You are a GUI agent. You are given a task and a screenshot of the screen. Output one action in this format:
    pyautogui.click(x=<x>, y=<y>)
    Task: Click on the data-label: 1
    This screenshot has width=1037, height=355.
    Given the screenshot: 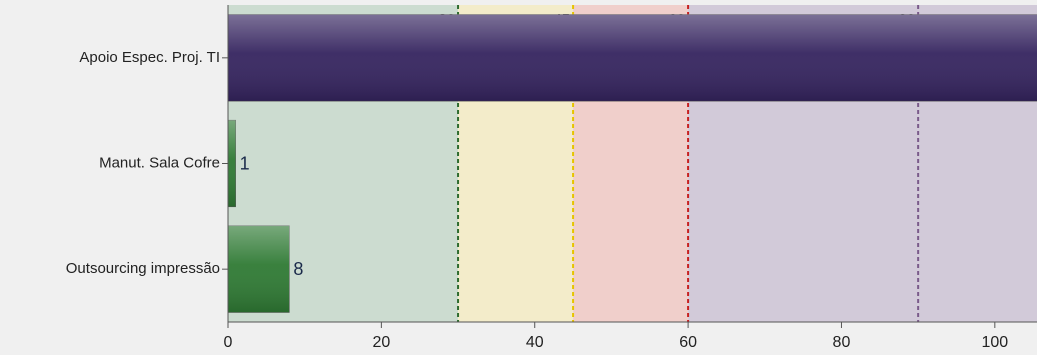 What is the action you would take?
    pyautogui.click(x=245, y=163)
    